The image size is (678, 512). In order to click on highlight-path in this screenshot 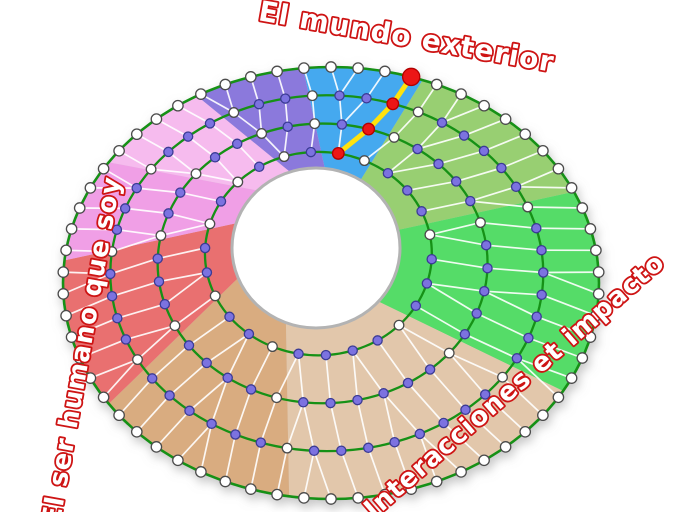, I will do `click(374, 115)`.